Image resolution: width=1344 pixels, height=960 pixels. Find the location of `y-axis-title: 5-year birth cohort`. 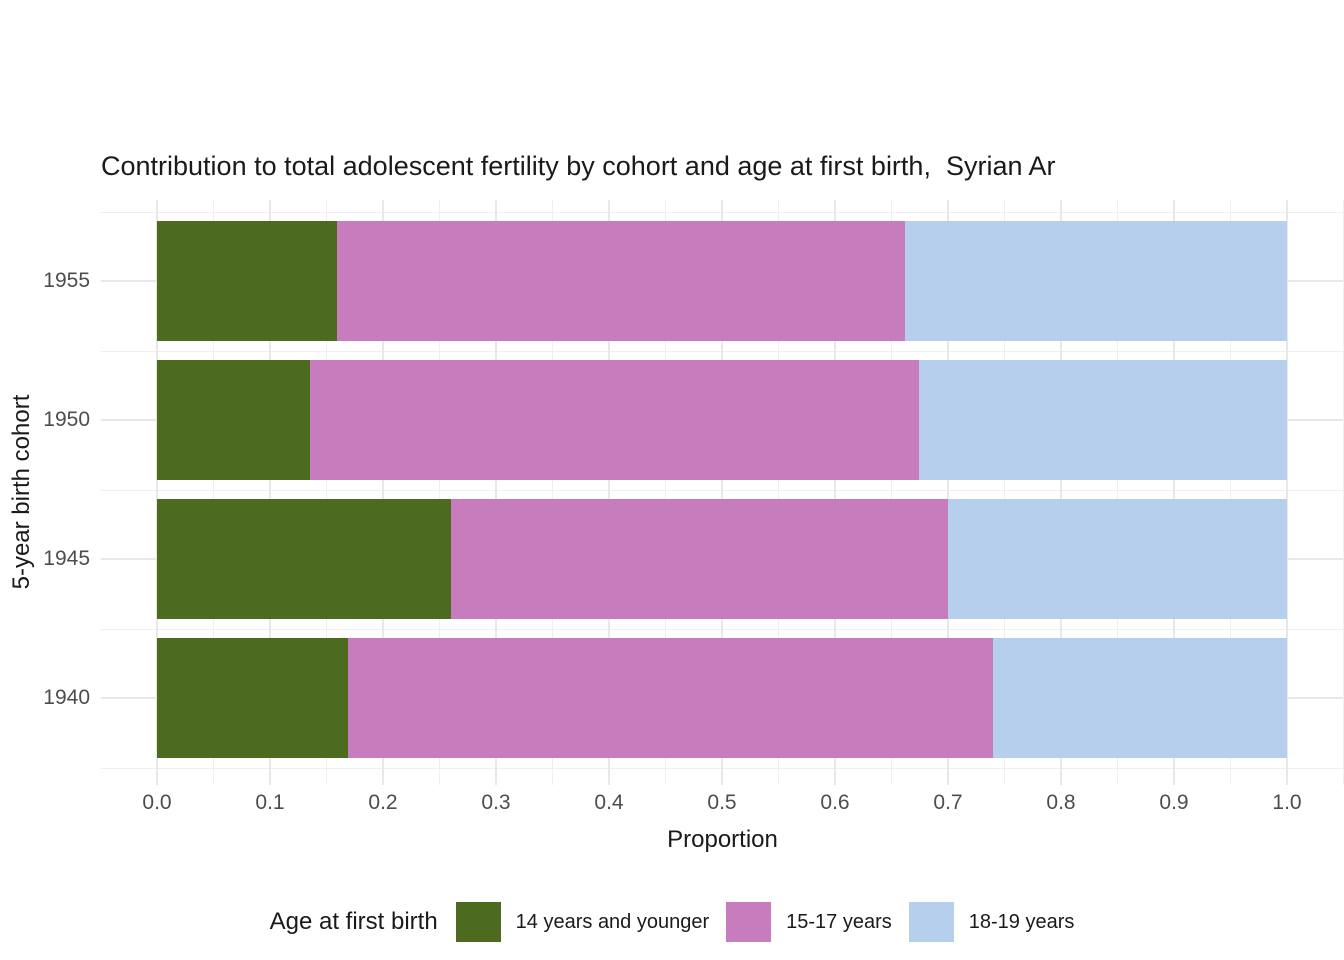

y-axis-title: 5-year birth cohort is located at coordinates (21, 492).